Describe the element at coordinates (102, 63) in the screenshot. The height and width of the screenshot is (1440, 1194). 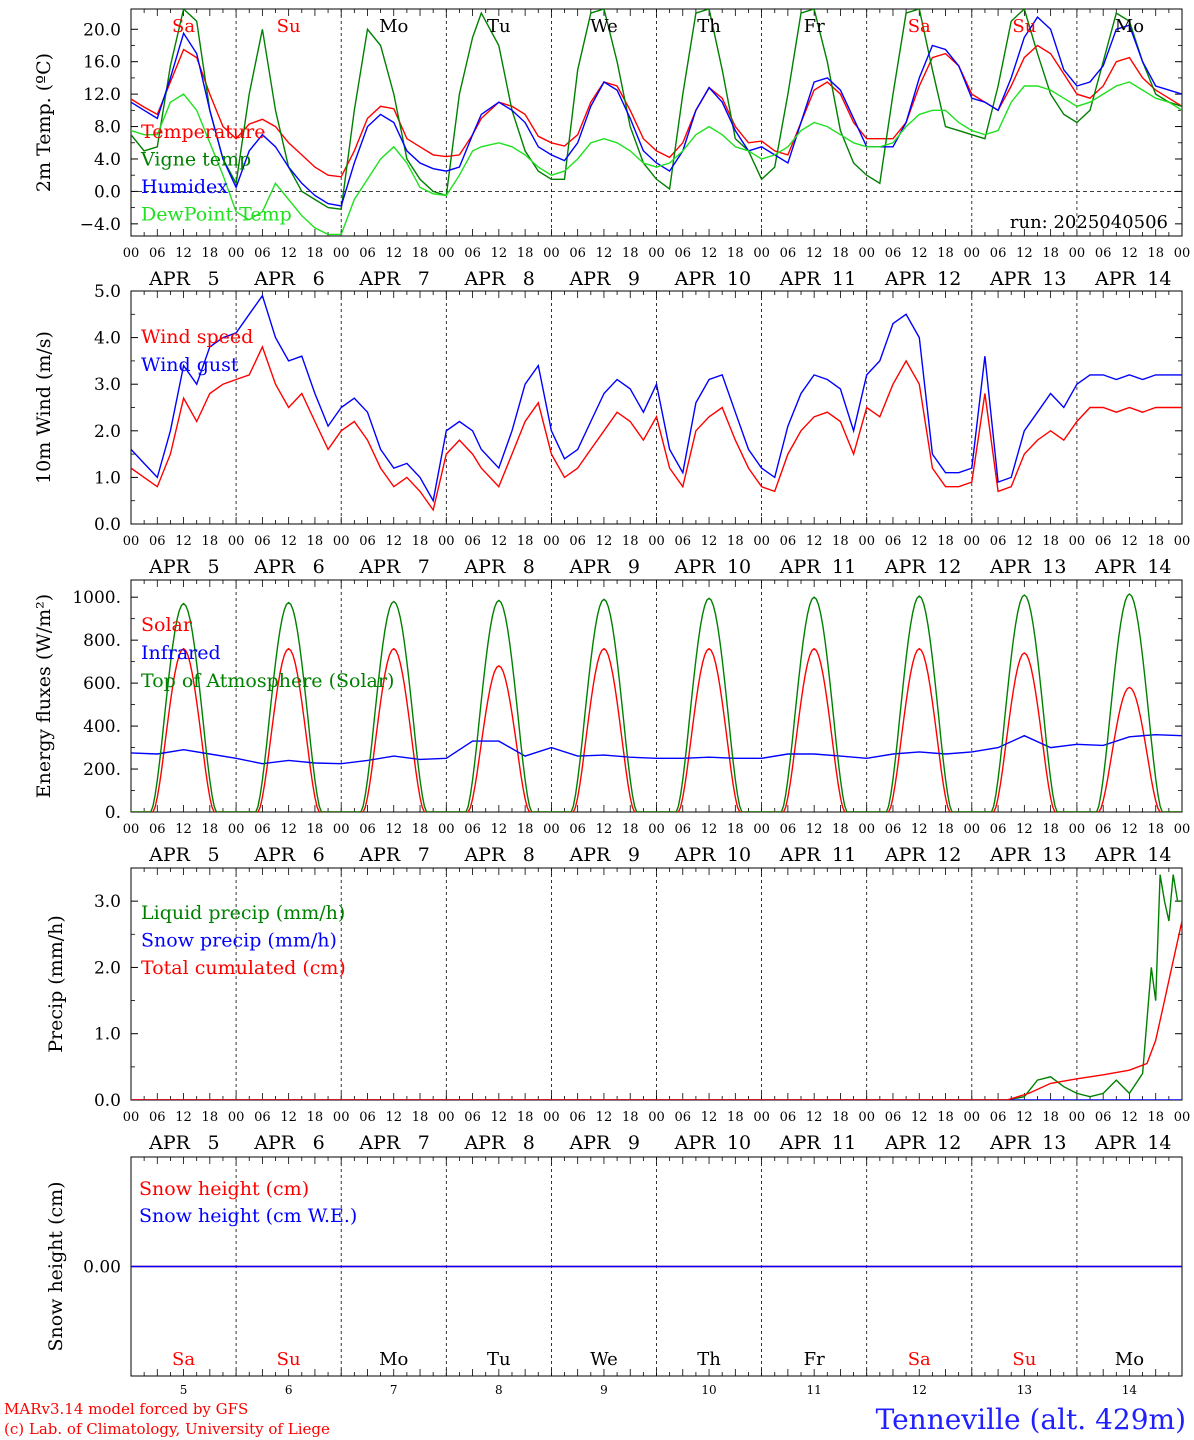
I see `temperature-y-tick-label: 16.0` at that location.